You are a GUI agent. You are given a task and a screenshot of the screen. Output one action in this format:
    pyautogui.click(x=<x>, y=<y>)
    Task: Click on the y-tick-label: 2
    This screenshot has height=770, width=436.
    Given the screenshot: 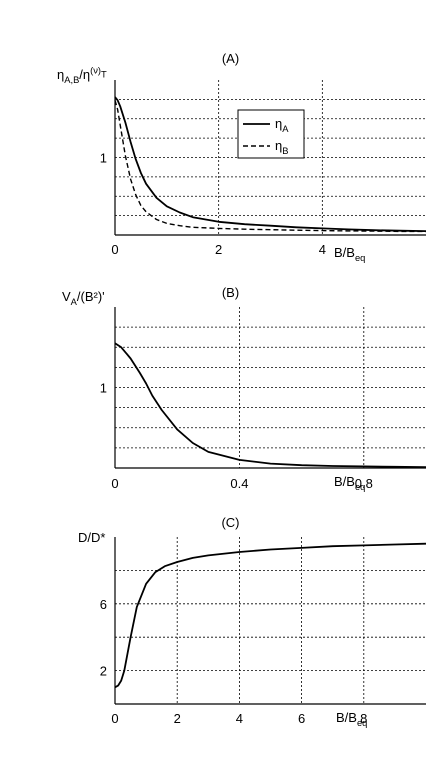 What is the action you would take?
    pyautogui.click(x=103, y=671)
    